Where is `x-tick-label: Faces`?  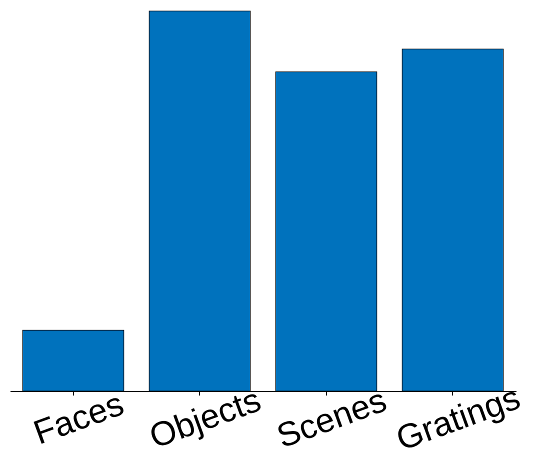 x-tick-label: Faces is located at coordinates (78, 418).